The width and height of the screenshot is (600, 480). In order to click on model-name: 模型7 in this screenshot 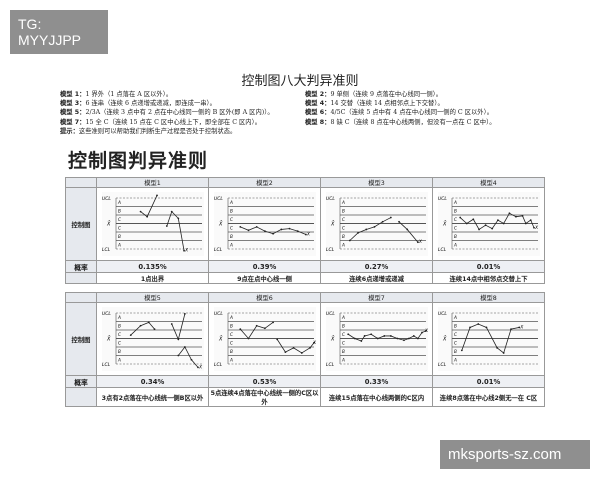, I will do `click(376, 297)`.